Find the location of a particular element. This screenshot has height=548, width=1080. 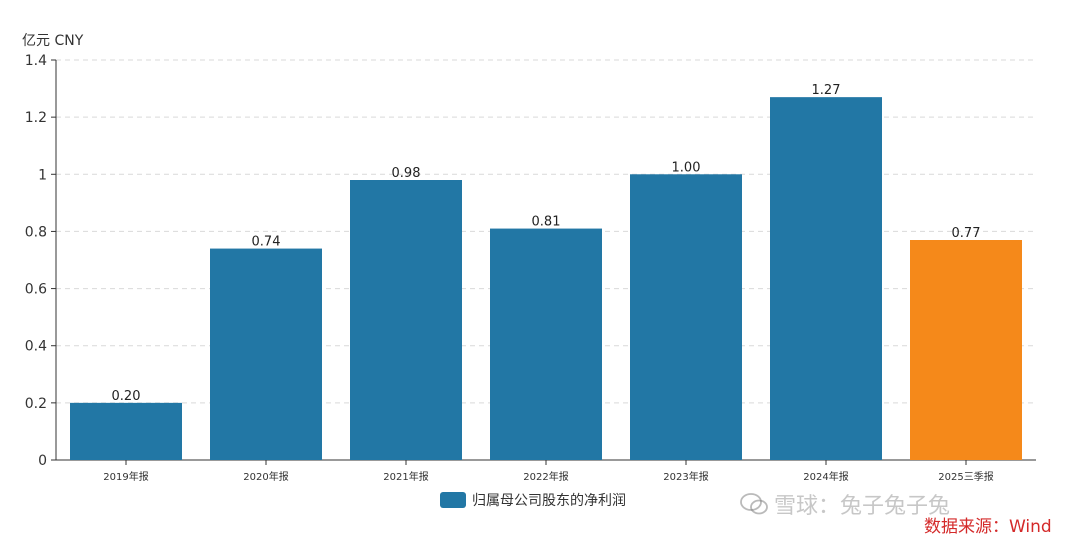

watermark-text: 雪球：兔子兔子兔 is located at coordinates (862, 506).